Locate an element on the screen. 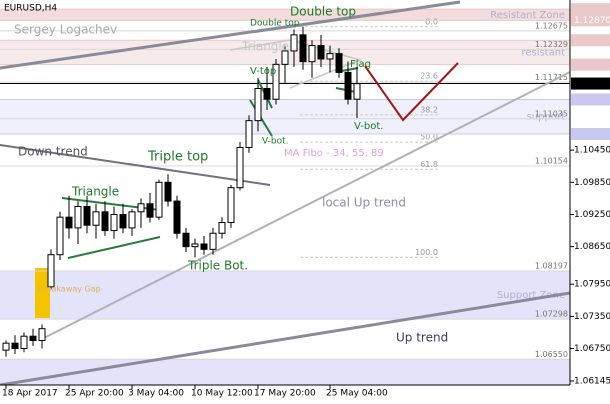 The width and height of the screenshot is (610, 404). author: Sergey Logachev is located at coordinates (65, 30).